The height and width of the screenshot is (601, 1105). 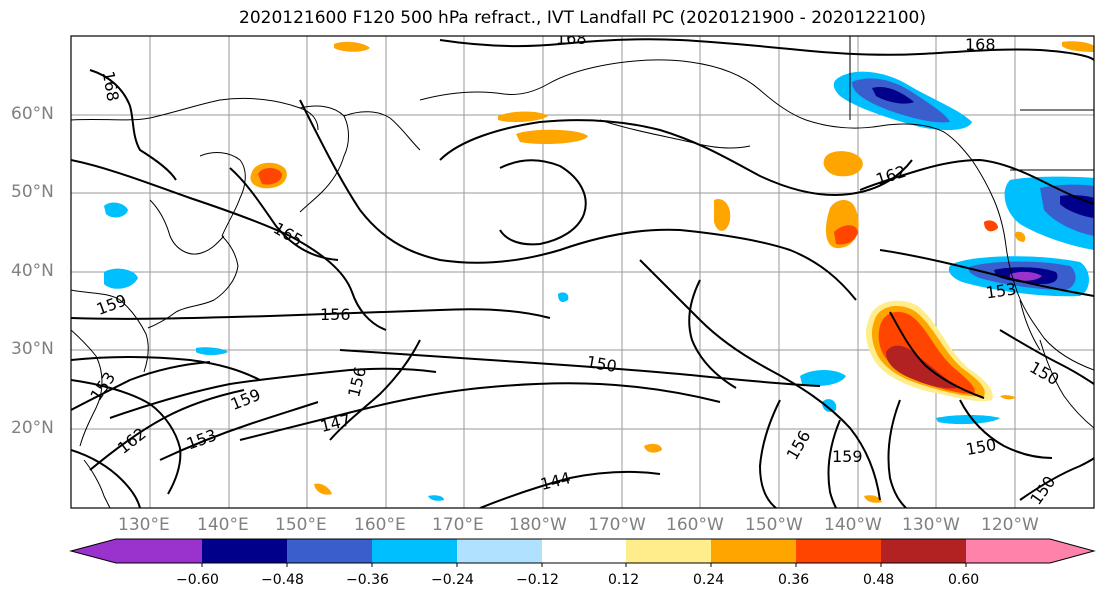 What do you see at coordinates (301, 525) in the screenshot?
I see `lon-label-150e: 150°E` at bounding box center [301, 525].